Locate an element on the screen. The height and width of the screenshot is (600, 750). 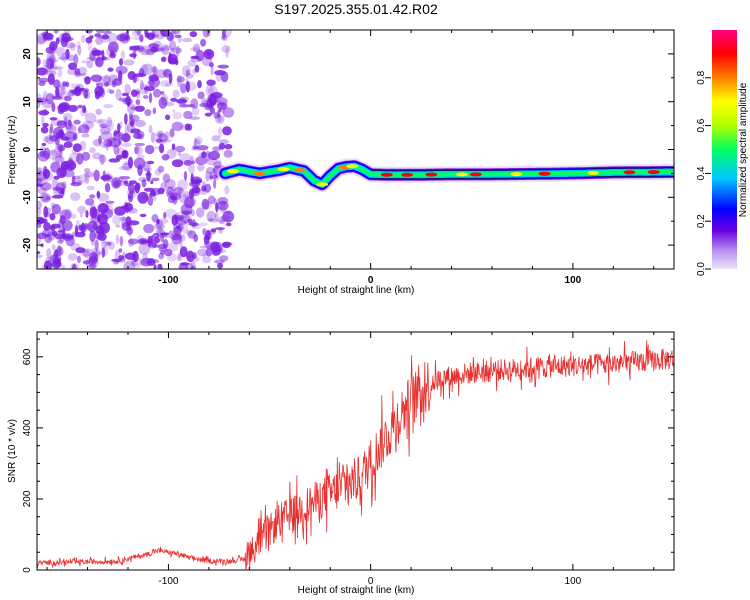
spectrogram-ylabel: Frequency (Hz) is located at coordinates (12, 150).